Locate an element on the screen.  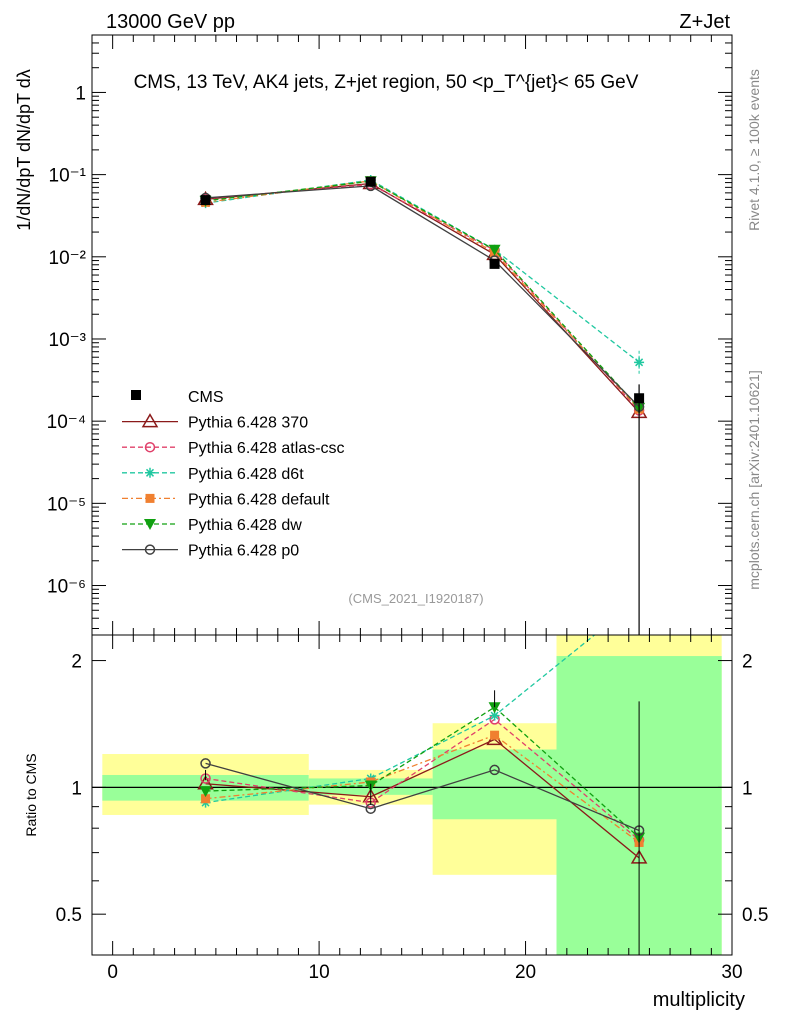
ratio-y-tick-label-right: 1 is located at coordinates (747, 788).